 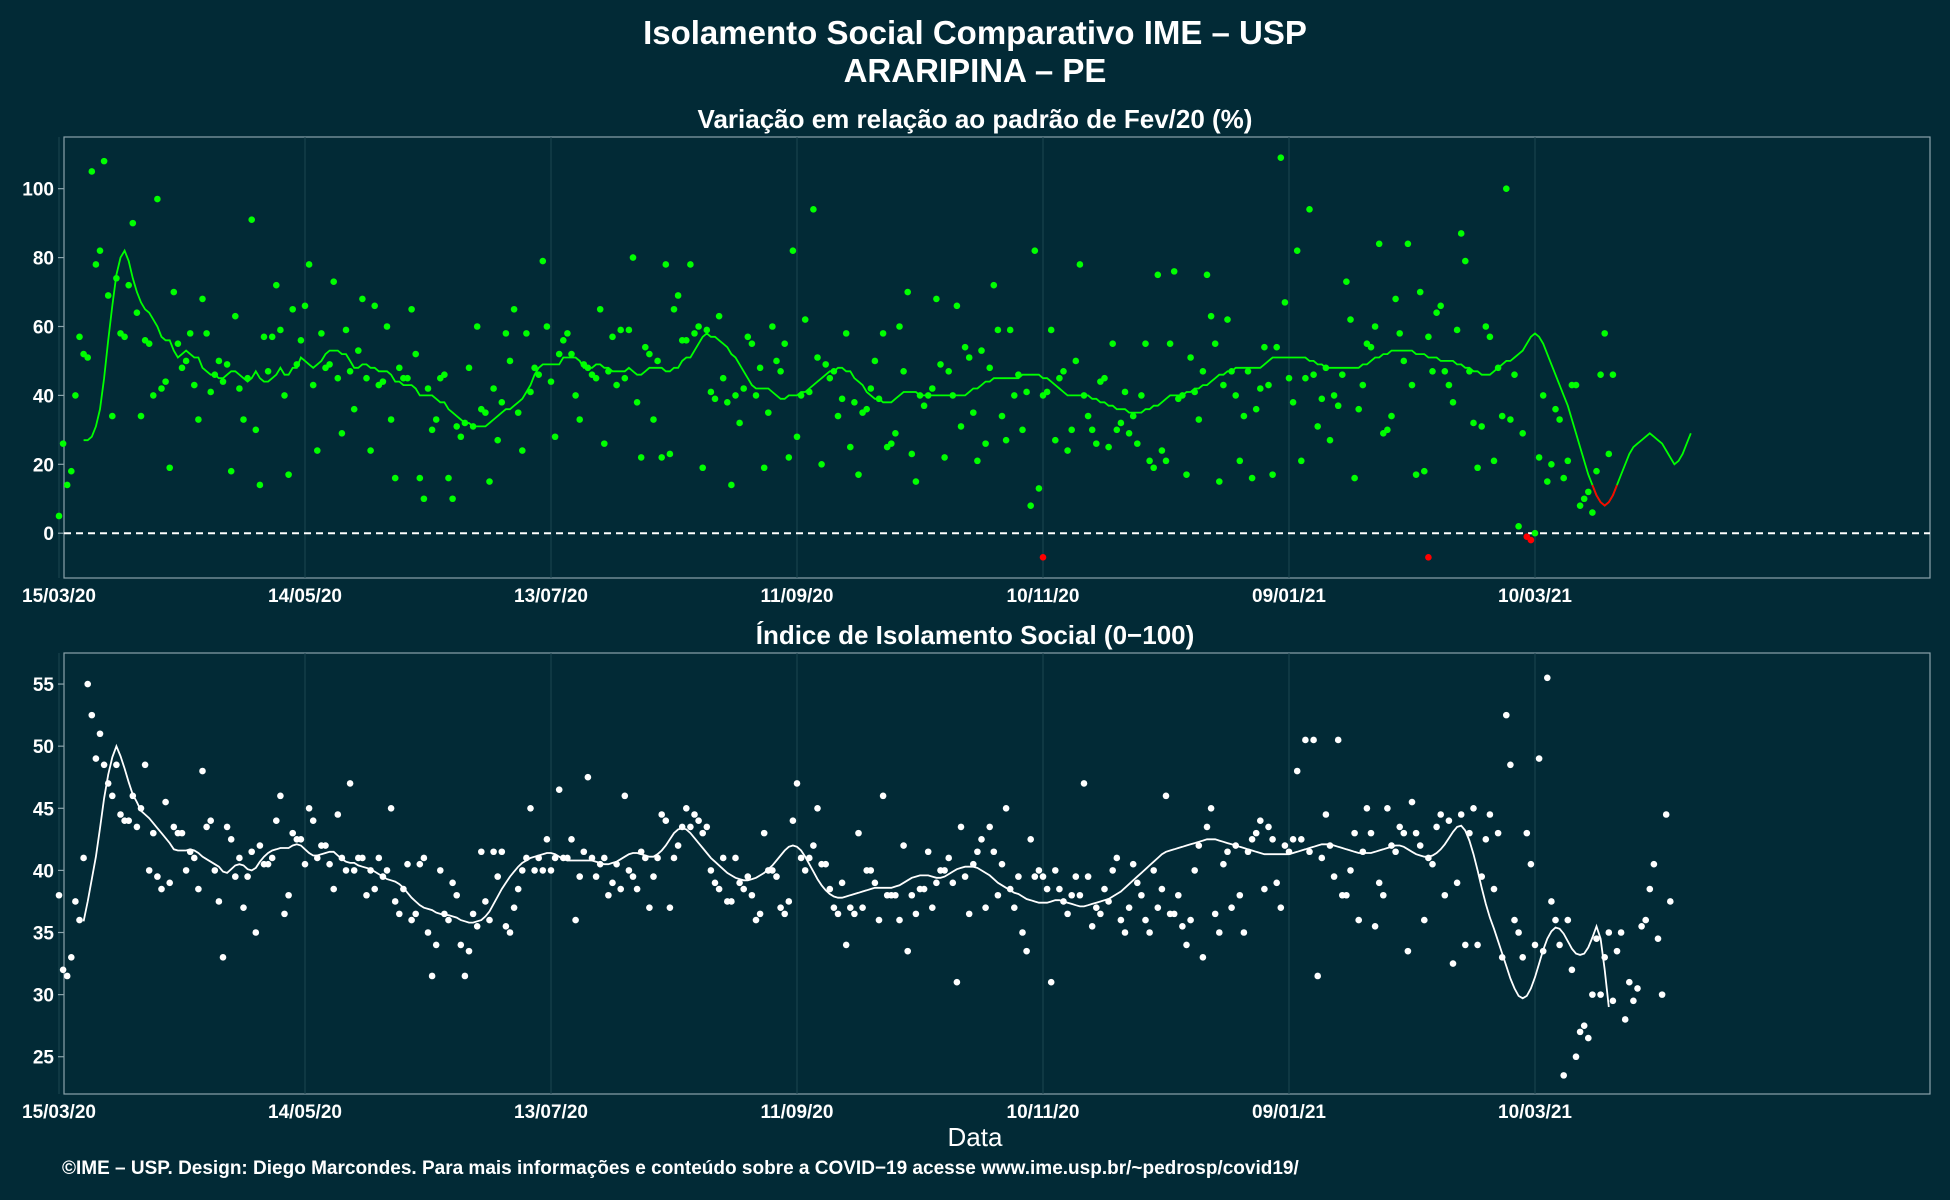 I want to click on x-tick-label: 09/01/21, so click(x=1289, y=1112).